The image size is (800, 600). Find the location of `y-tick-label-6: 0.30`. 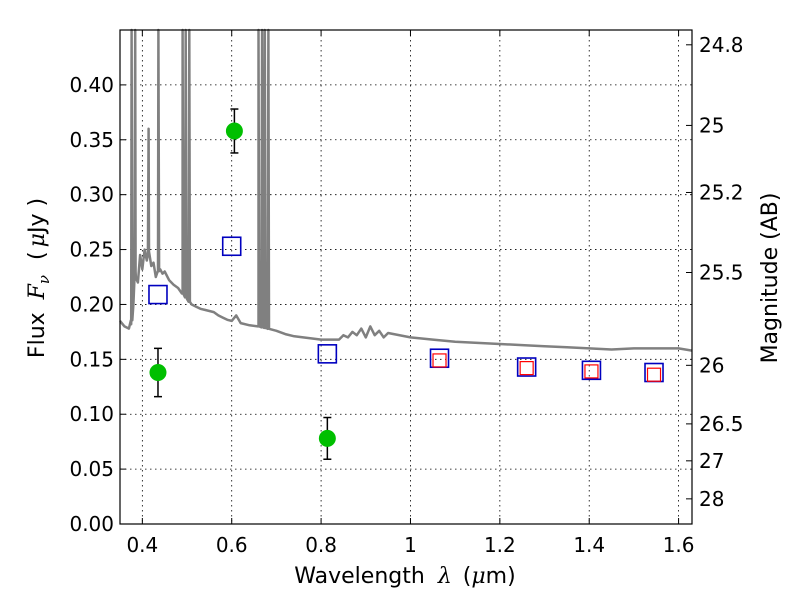

y-tick-label-6: 0.30 is located at coordinates (91, 195).